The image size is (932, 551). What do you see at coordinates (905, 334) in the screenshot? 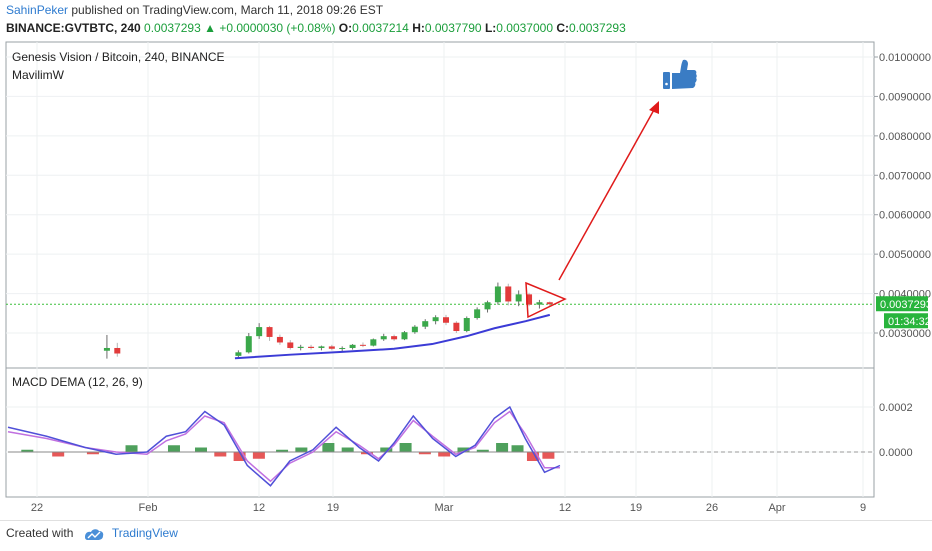
I see `y-tick-label: 0.0030000` at bounding box center [905, 334].